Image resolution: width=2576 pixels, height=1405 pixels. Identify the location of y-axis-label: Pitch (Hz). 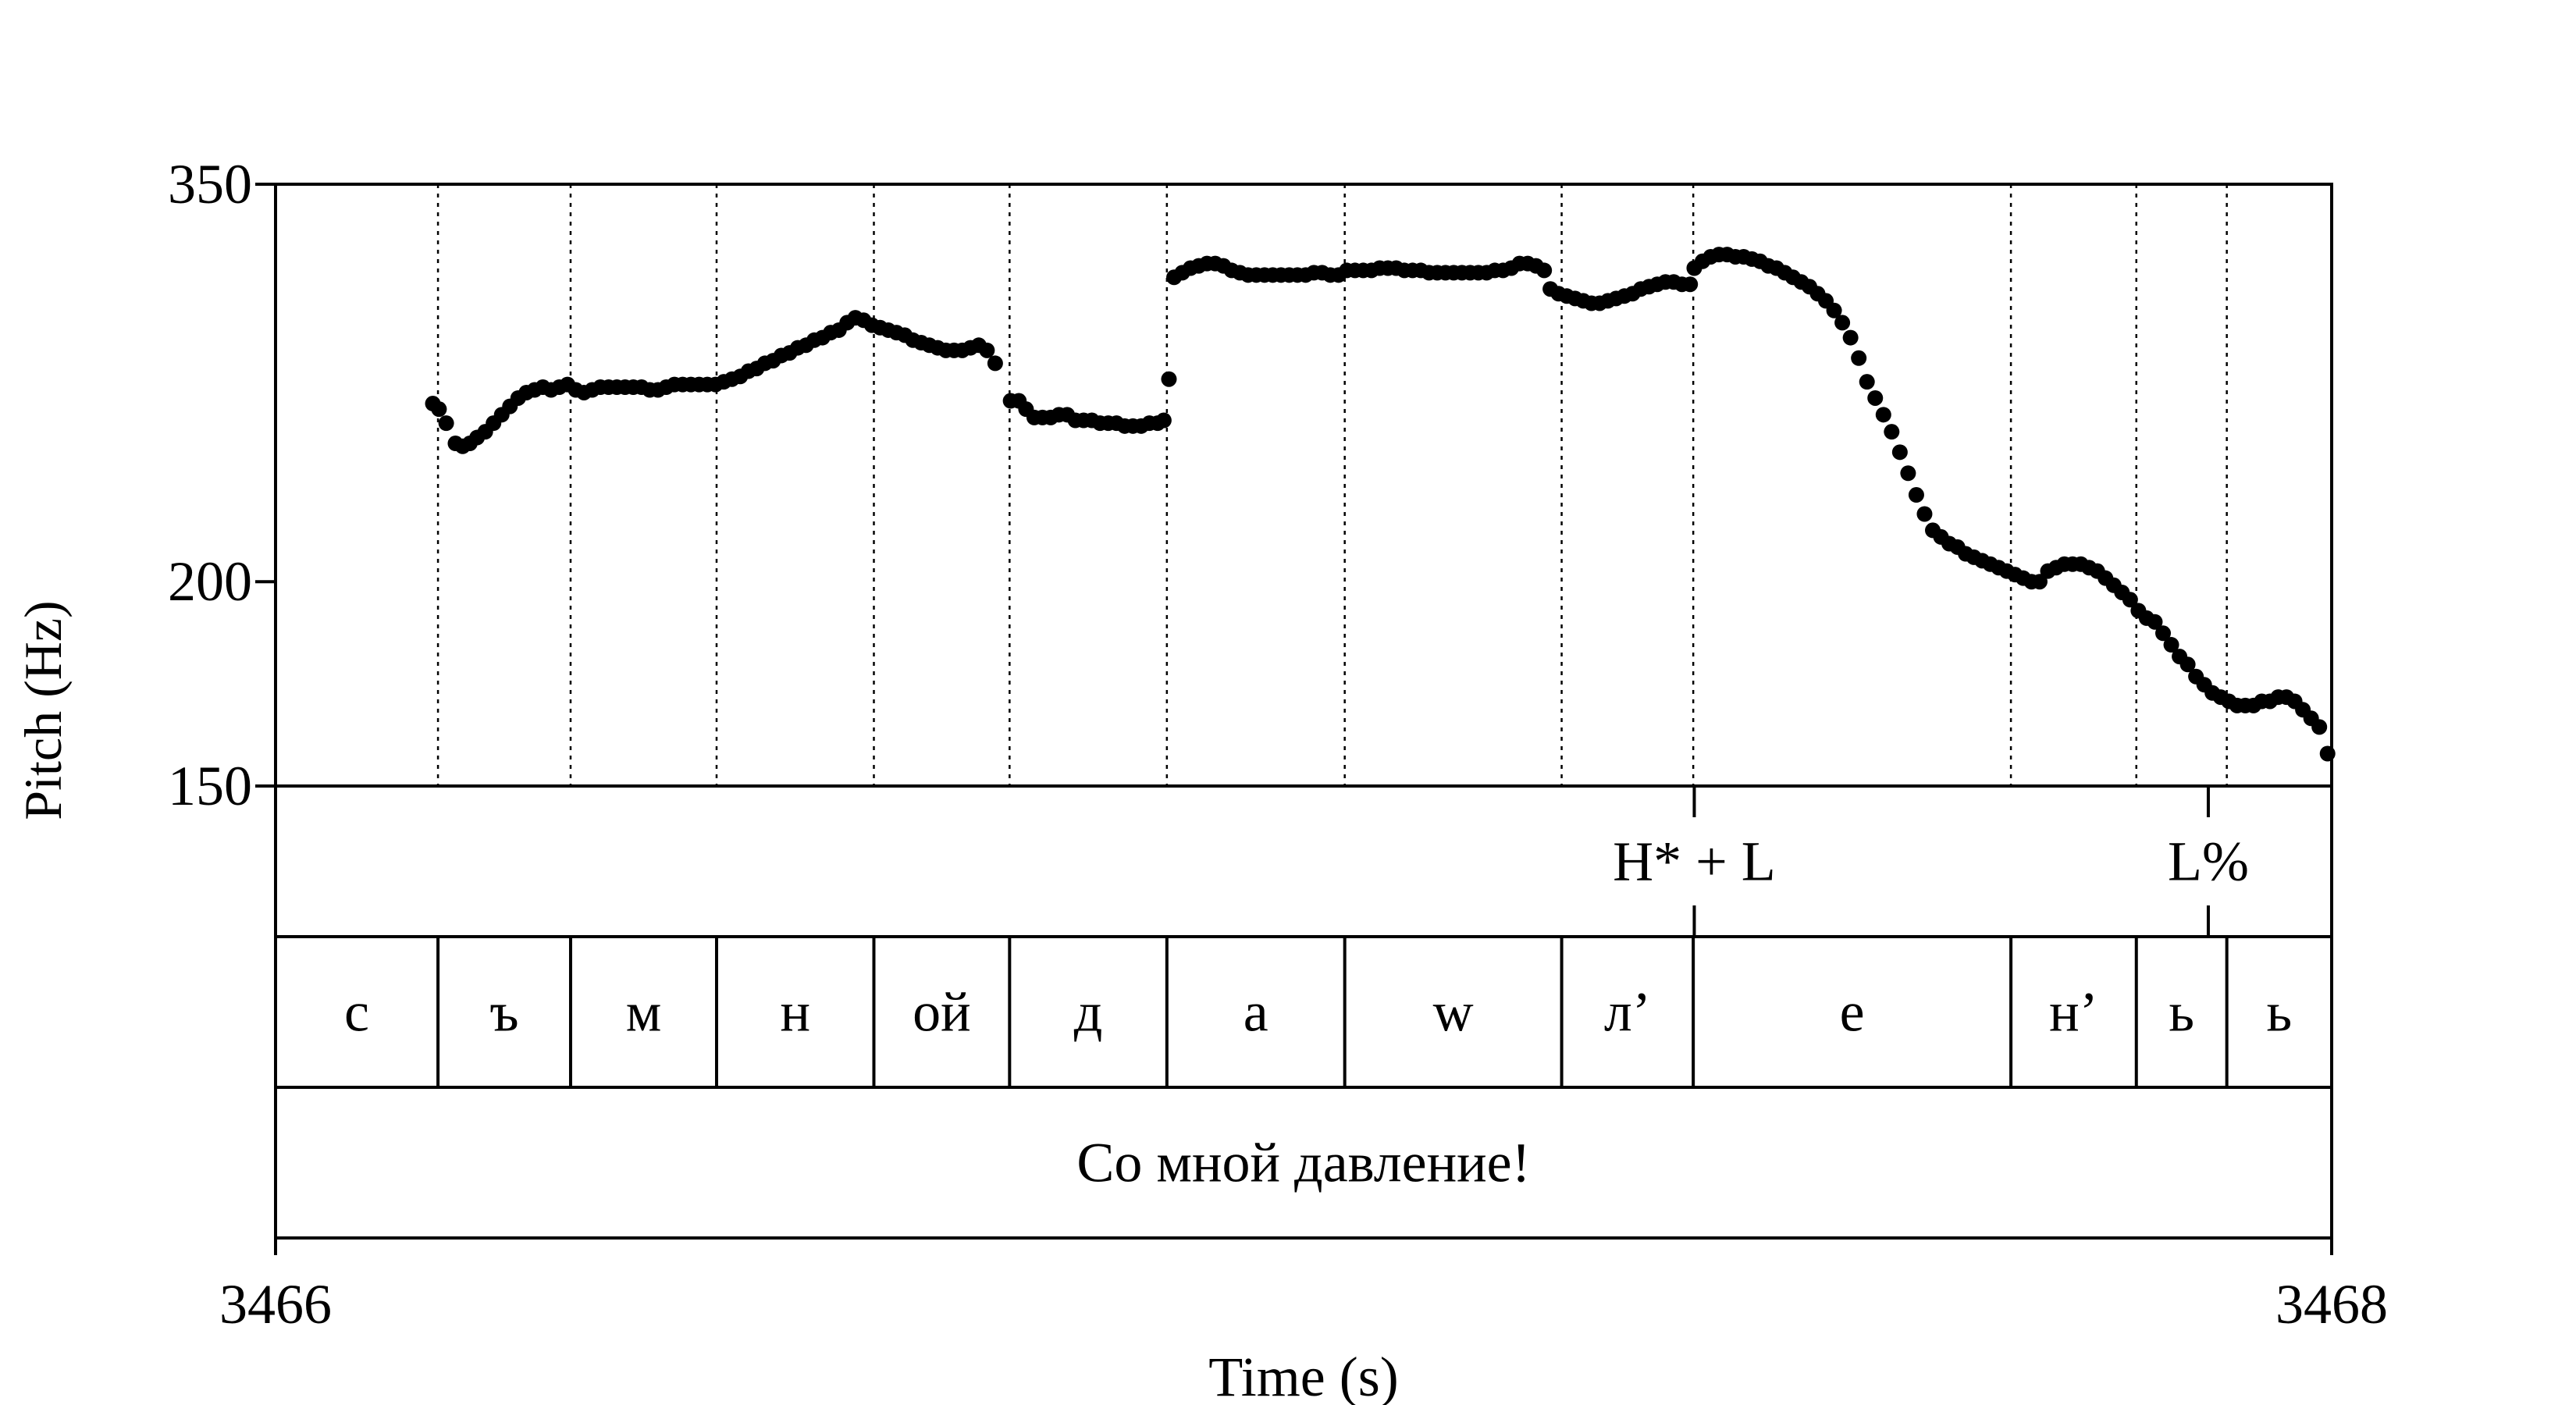
(43, 710).